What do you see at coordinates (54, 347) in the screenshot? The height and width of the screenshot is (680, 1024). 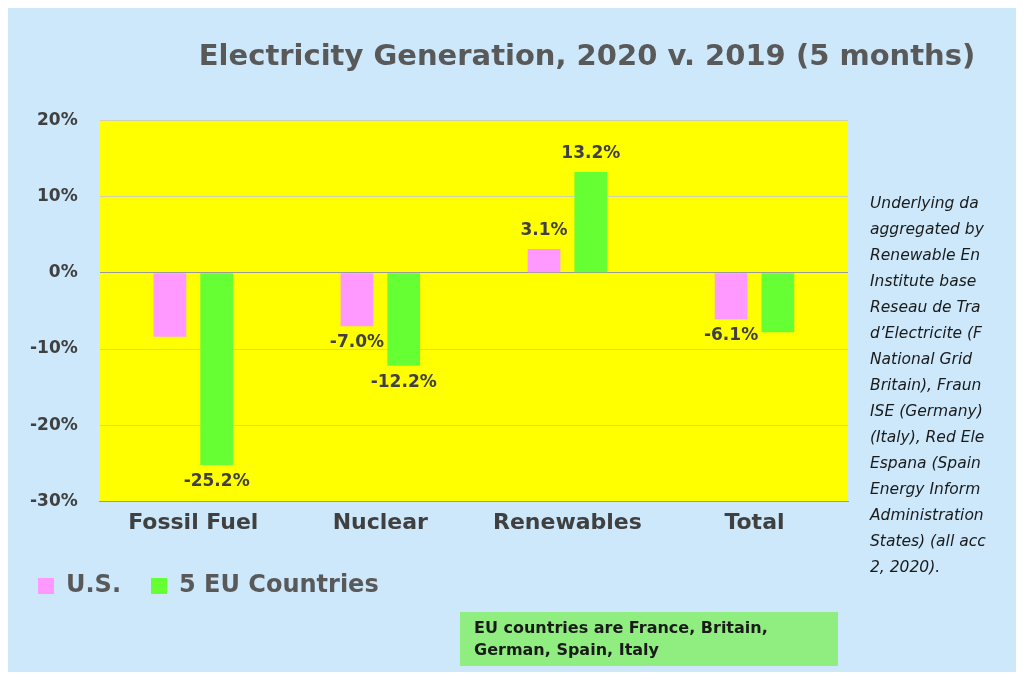 I see `y-tick-label: -10%` at bounding box center [54, 347].